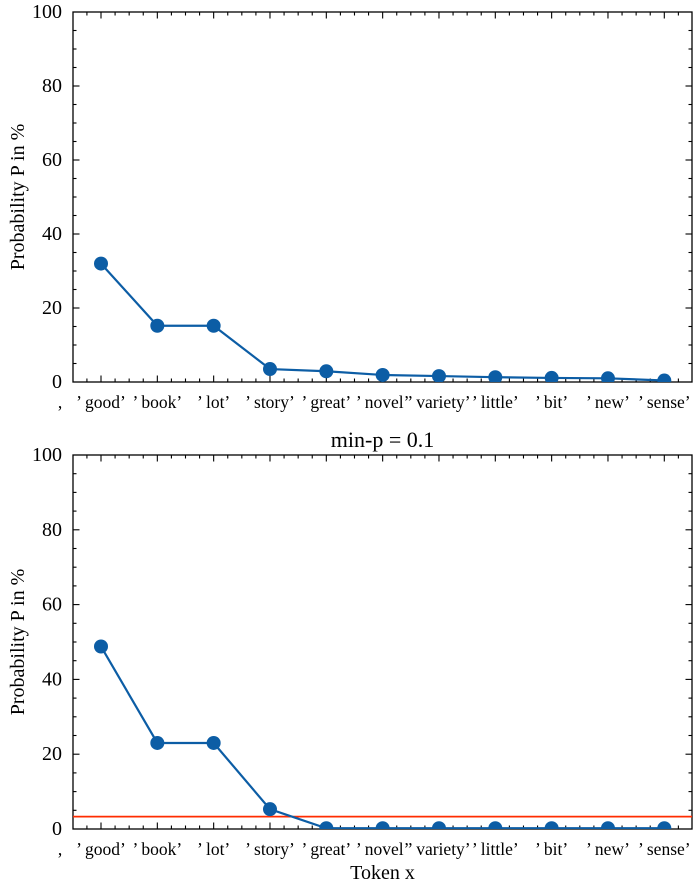 The width and height of the screenshot is (700, 888). I want to click on series-line, so click(382, 322).